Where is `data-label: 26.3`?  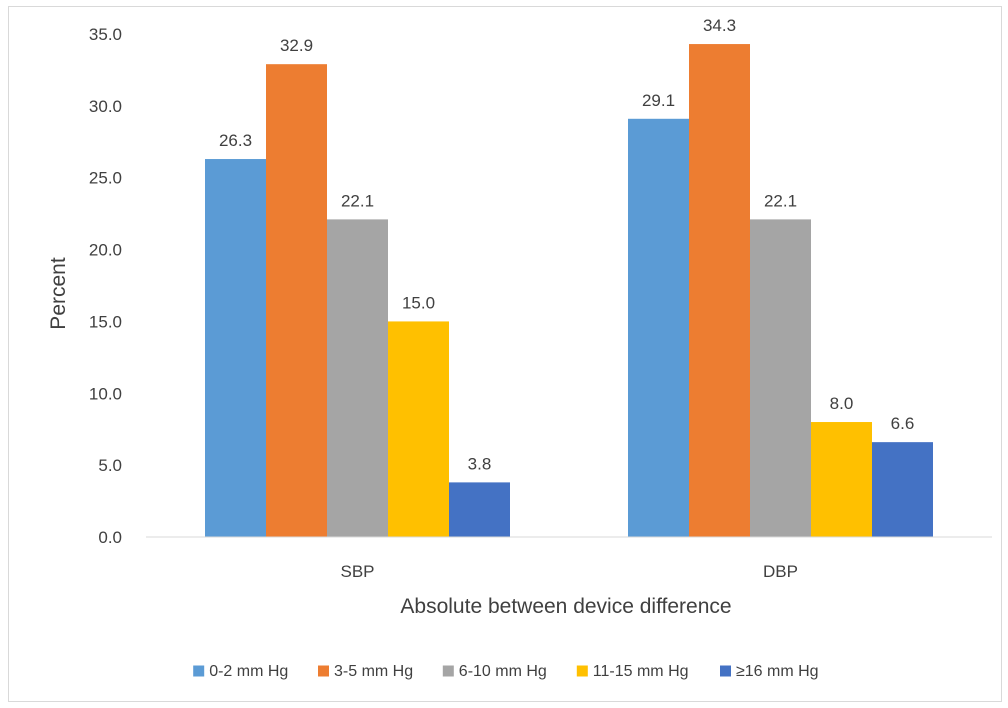
data-label: 26.3 is located at coordinates (235, 140).